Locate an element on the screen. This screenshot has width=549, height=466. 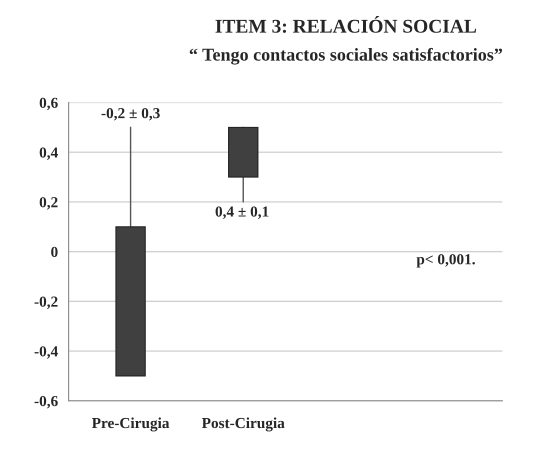
annotation: -0,2 ± 0,3 is located at coordinates (131, 114).